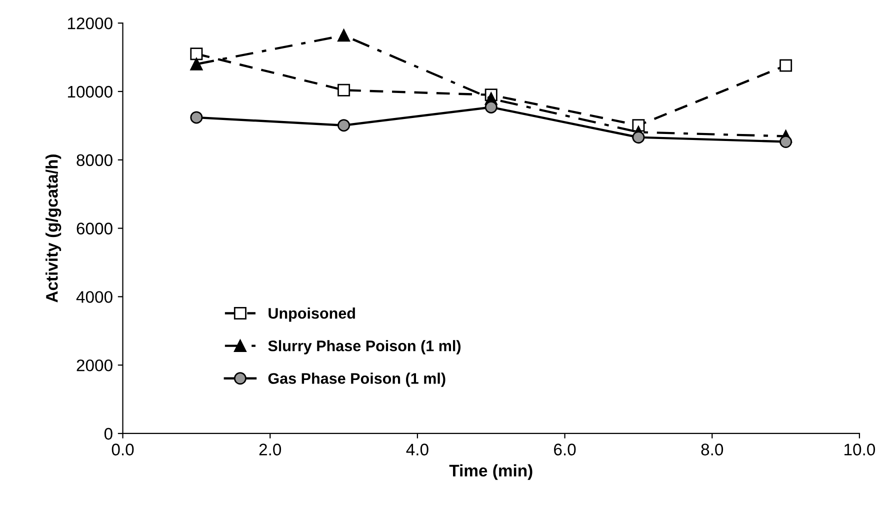 This screenshot has width=877, height=513. What do you see at coordinates (311, 315) in the screenshot?
I see `legend-label: Unpoisoned` at bounding box center [311, 315].